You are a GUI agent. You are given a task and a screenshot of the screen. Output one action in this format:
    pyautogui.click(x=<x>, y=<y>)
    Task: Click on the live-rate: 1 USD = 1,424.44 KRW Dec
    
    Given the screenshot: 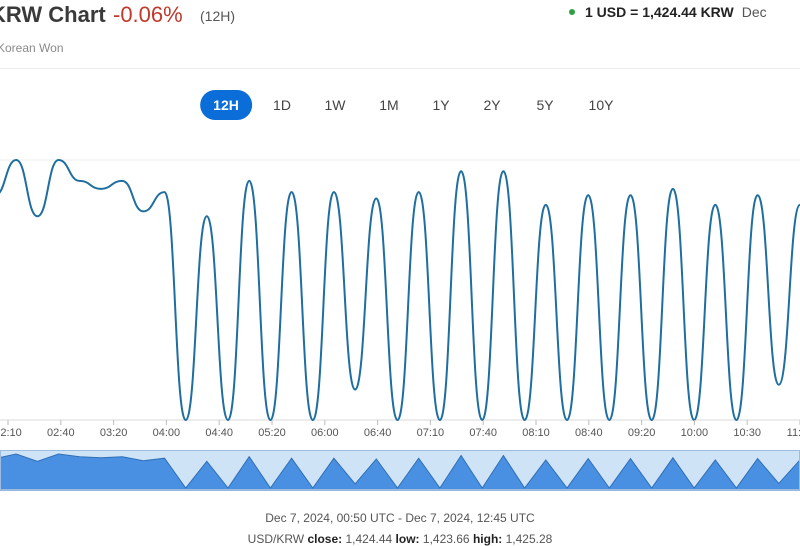 What is the action you would take?
    pyautogui.click(x=668, y=12)
    